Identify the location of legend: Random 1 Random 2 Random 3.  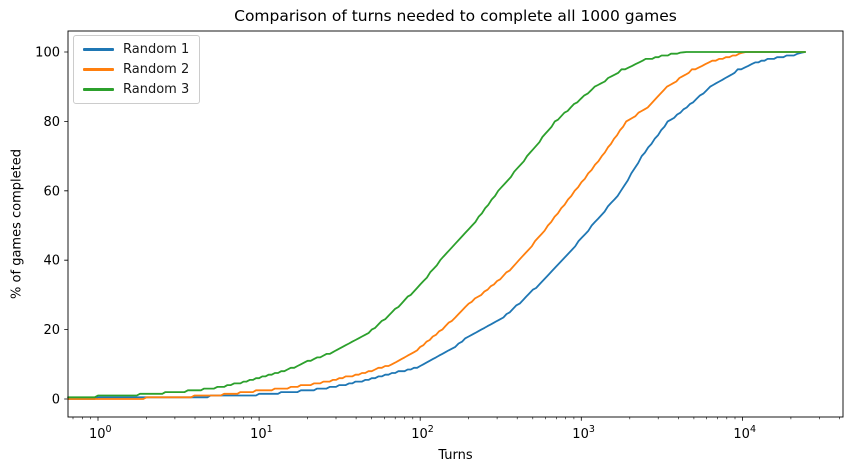
(137, 69).